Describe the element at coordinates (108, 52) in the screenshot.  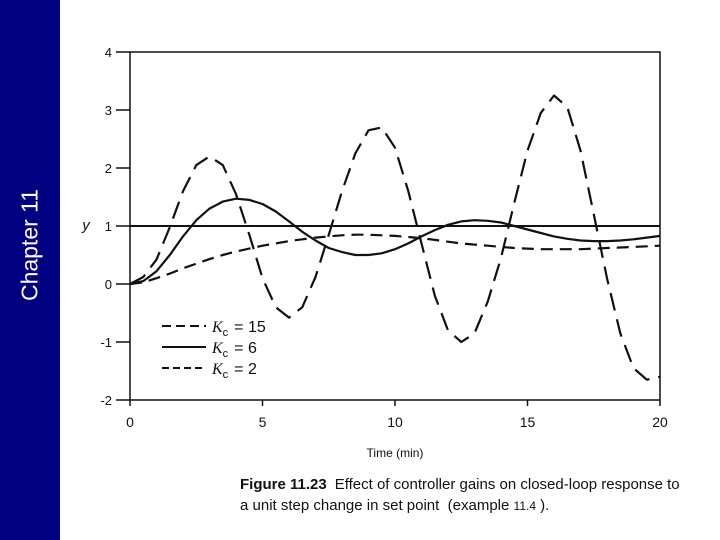
I see `y-tick-label: 4` at that location.